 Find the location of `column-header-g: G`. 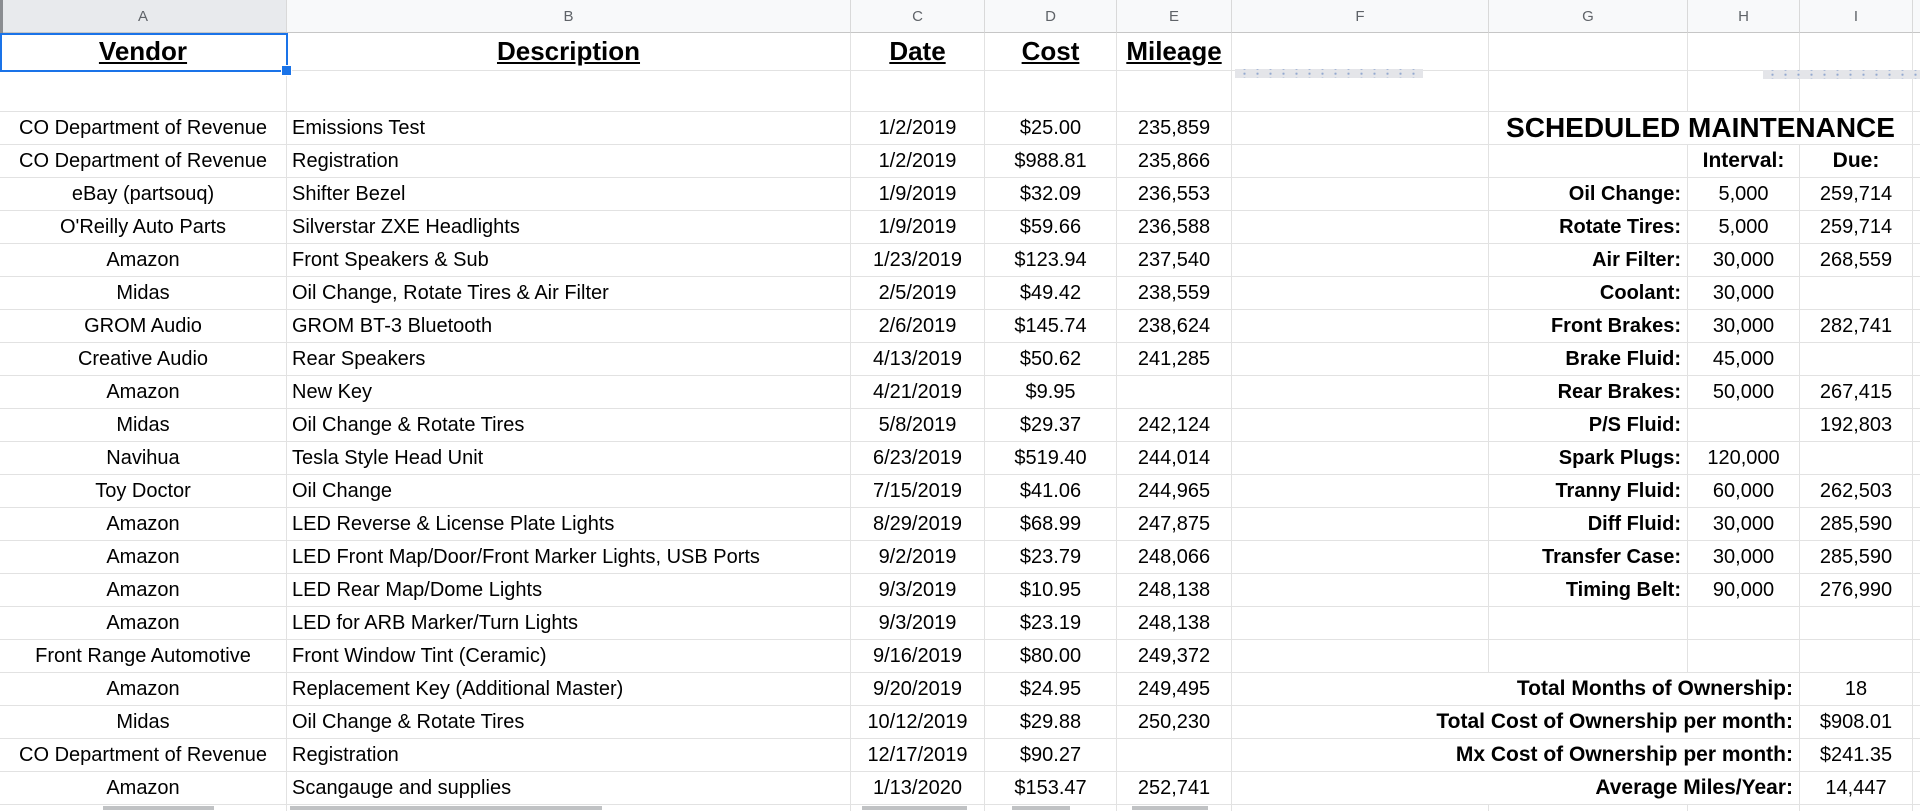

column-header-g: G is located at coordinates (1588, 16).